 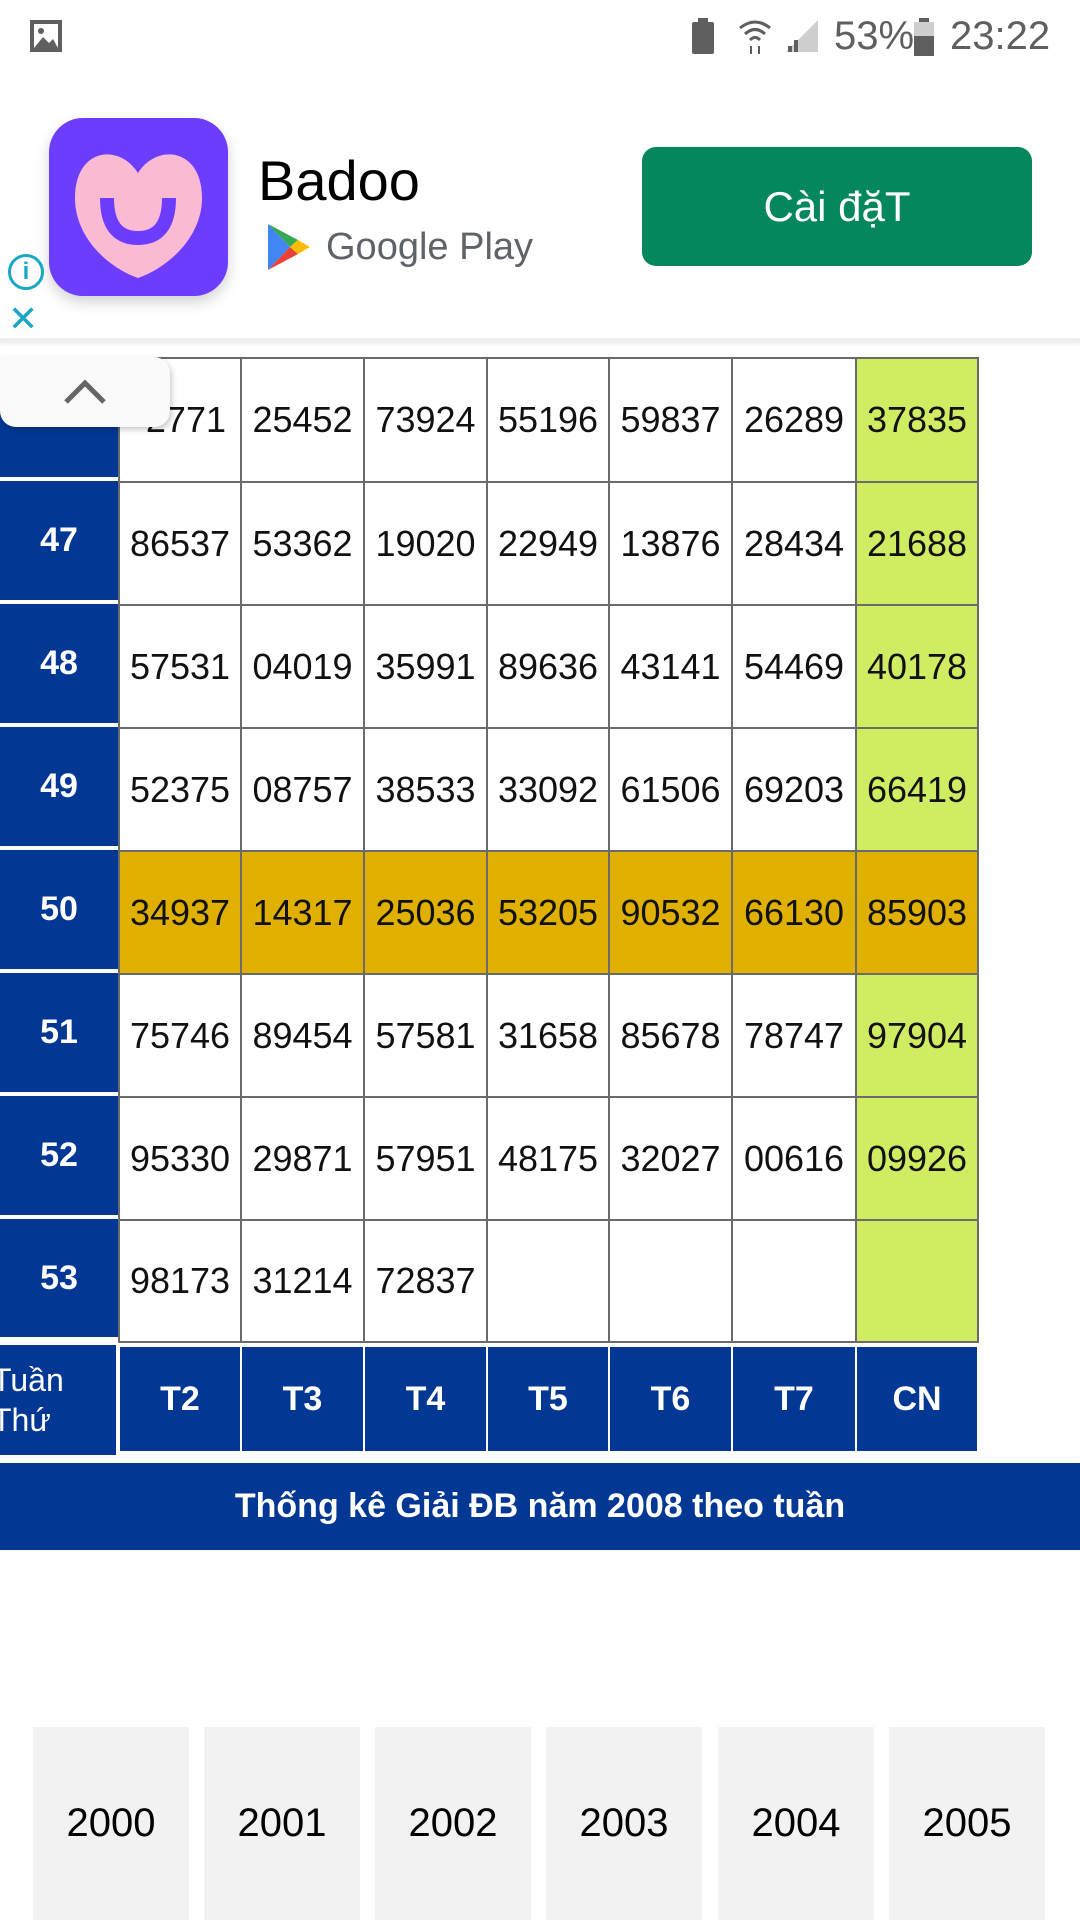 I want to click on app-name: Badoo, so click(x=339, y=180).